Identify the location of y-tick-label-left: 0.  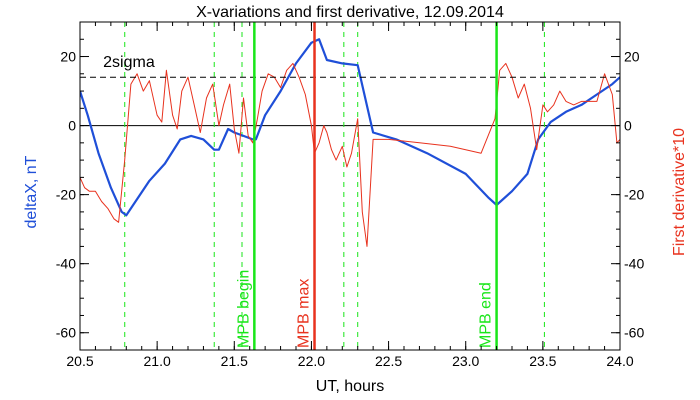
(72, 126).